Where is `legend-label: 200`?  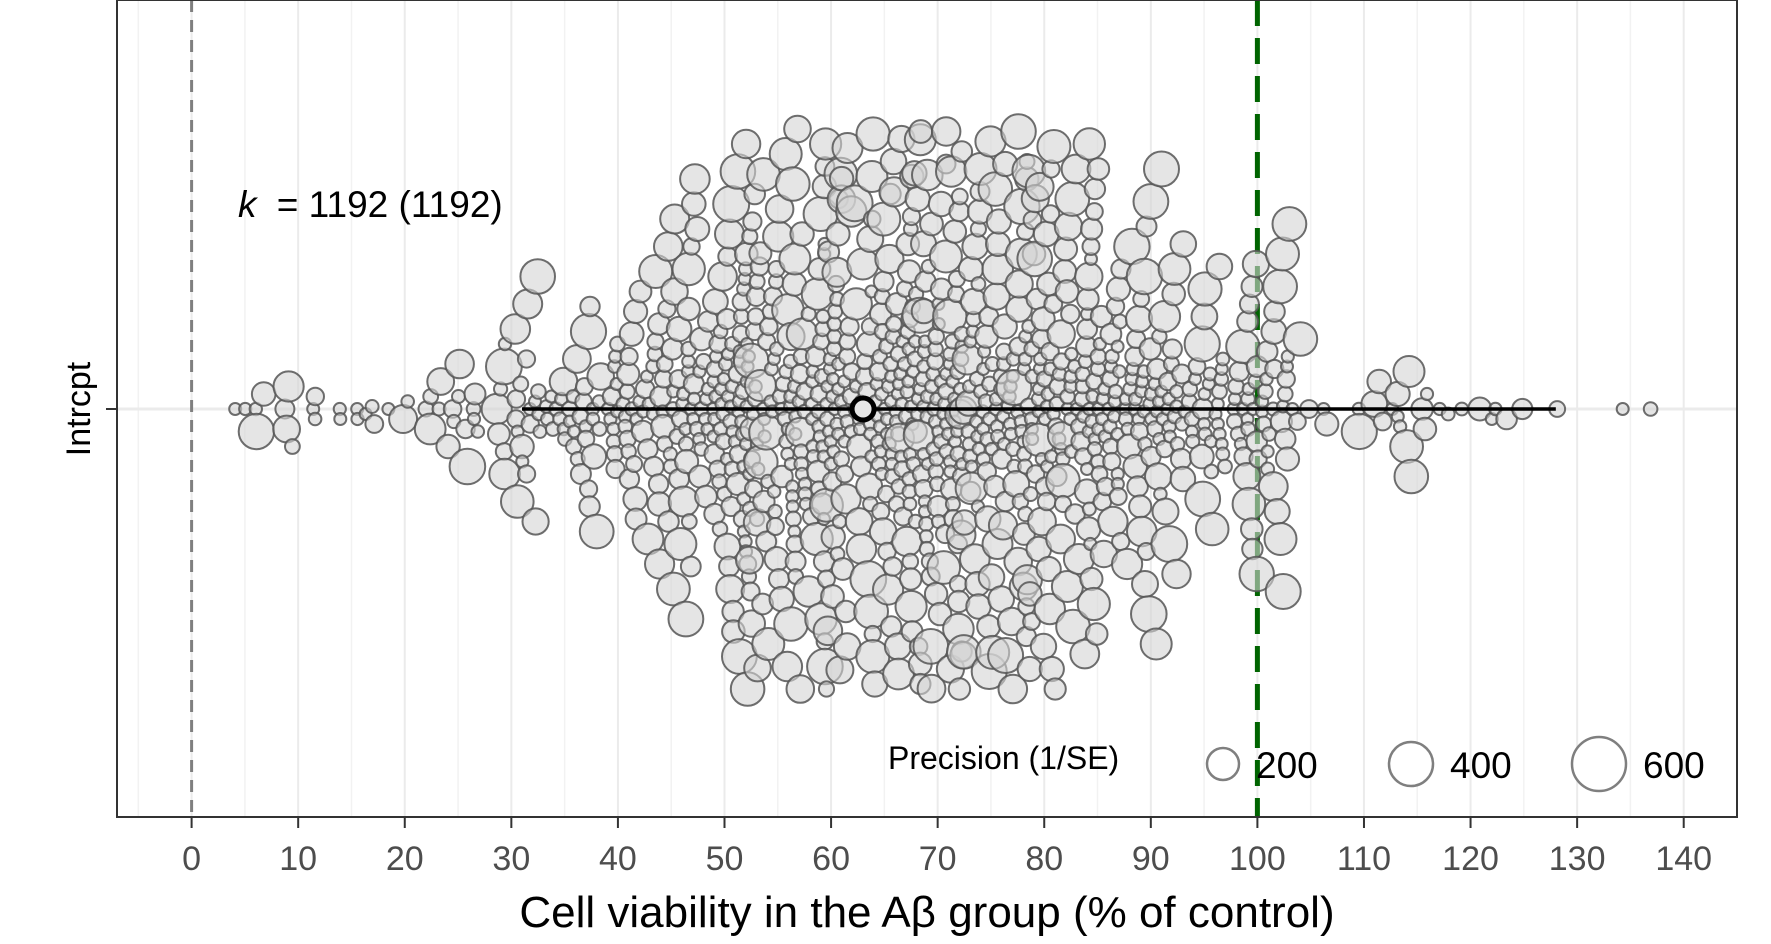 legend-label: 200 is located at coordinates (1287, 765).